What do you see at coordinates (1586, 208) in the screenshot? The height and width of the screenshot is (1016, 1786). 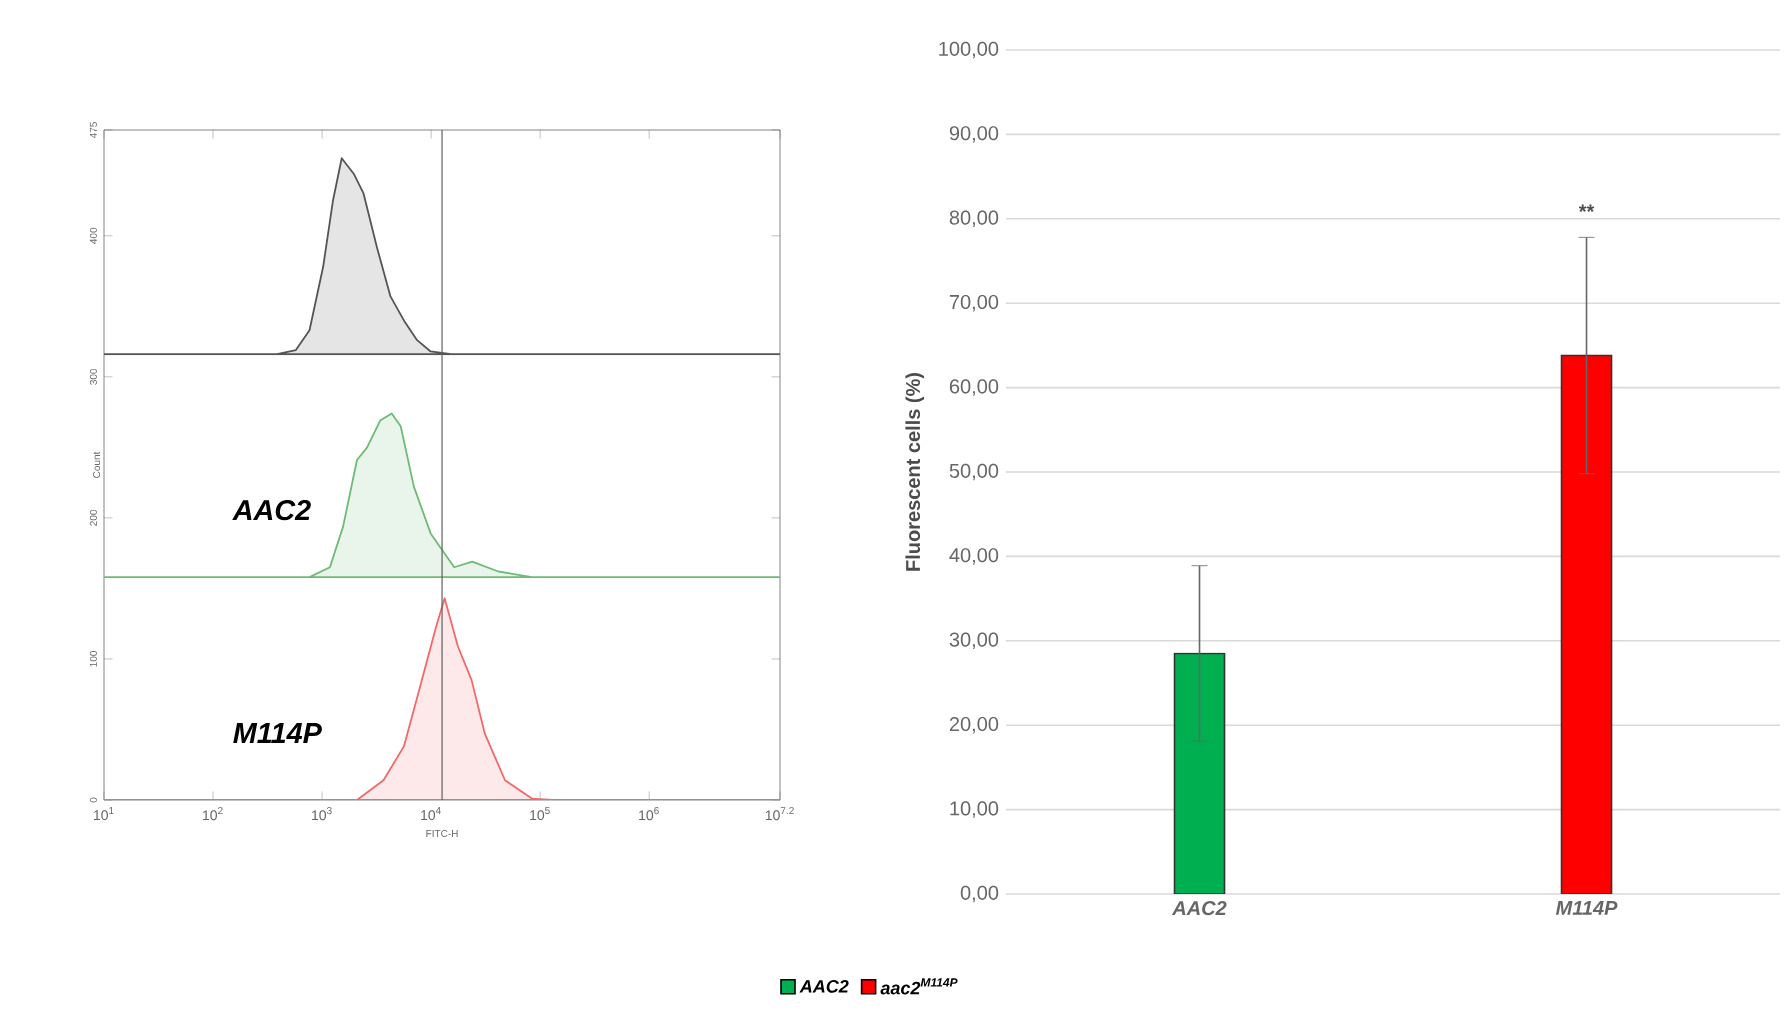 I see `annotation: **` at bounding box center [1586, 208].